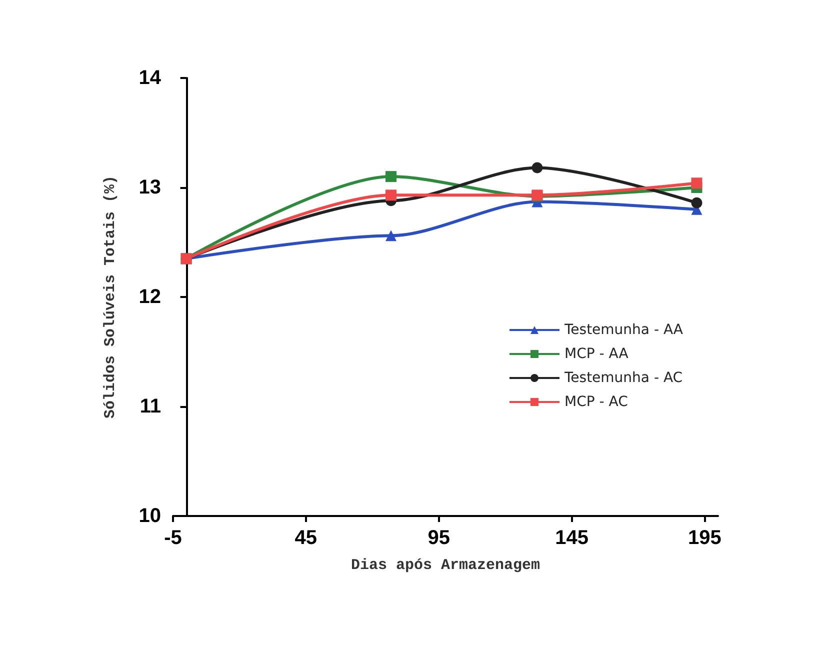  Describe the element at coordinates (149, 297) in the screenshot. I see `y-tick-label: 12` at that location.